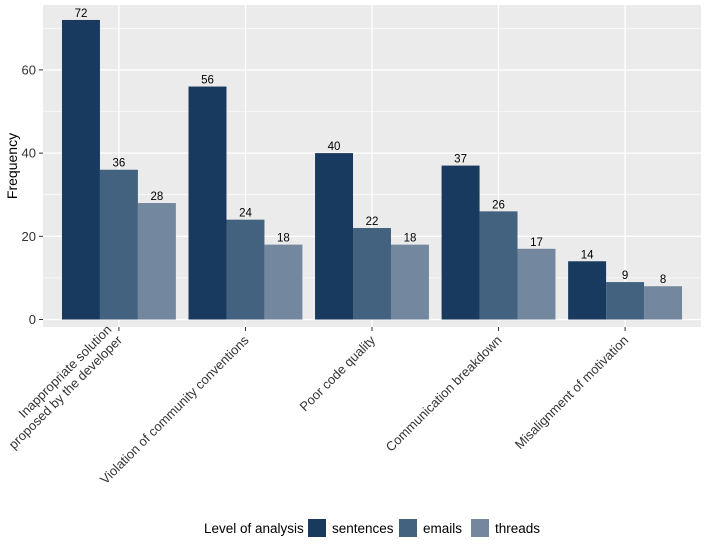 Image resolution: width=706 pixels, height=549 pixels. What do you see at coordinates (498, 205) in the screenshot?
I see `data-label: 26` at bounding box center [498, 205].